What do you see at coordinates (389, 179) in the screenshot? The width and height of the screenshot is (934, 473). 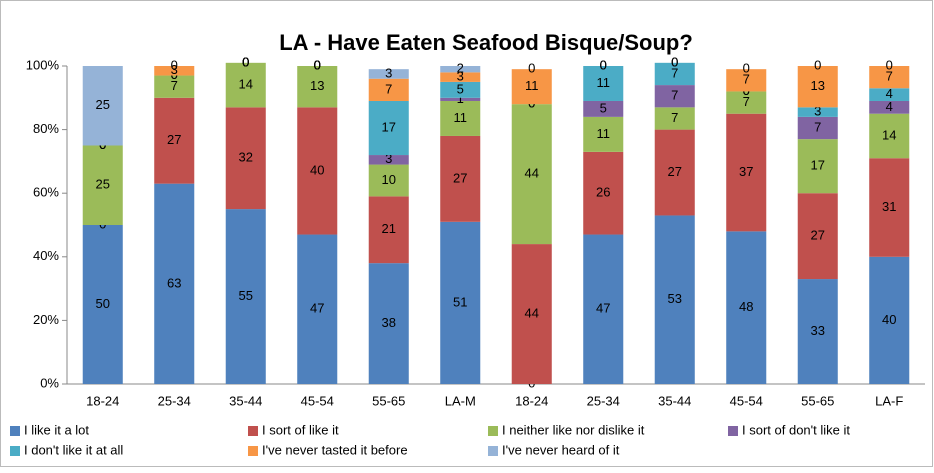 I see `data-label: 10` at bounding box center [389, 179].